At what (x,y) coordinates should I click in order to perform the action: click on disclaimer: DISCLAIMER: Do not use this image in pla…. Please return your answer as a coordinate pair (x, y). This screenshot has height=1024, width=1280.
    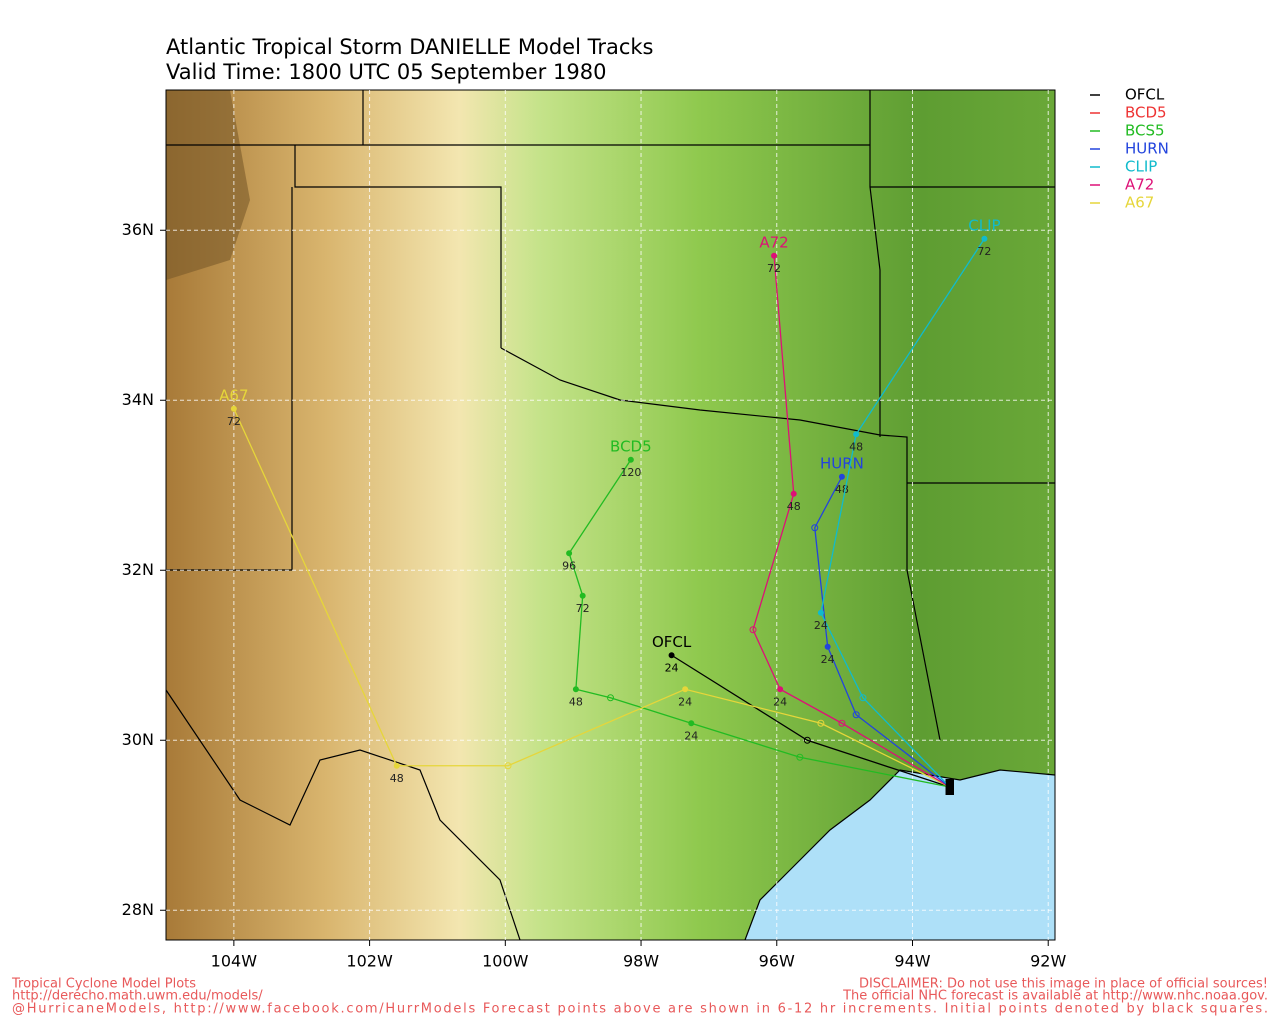
    Looking at the image, I should click on (1063, 984).